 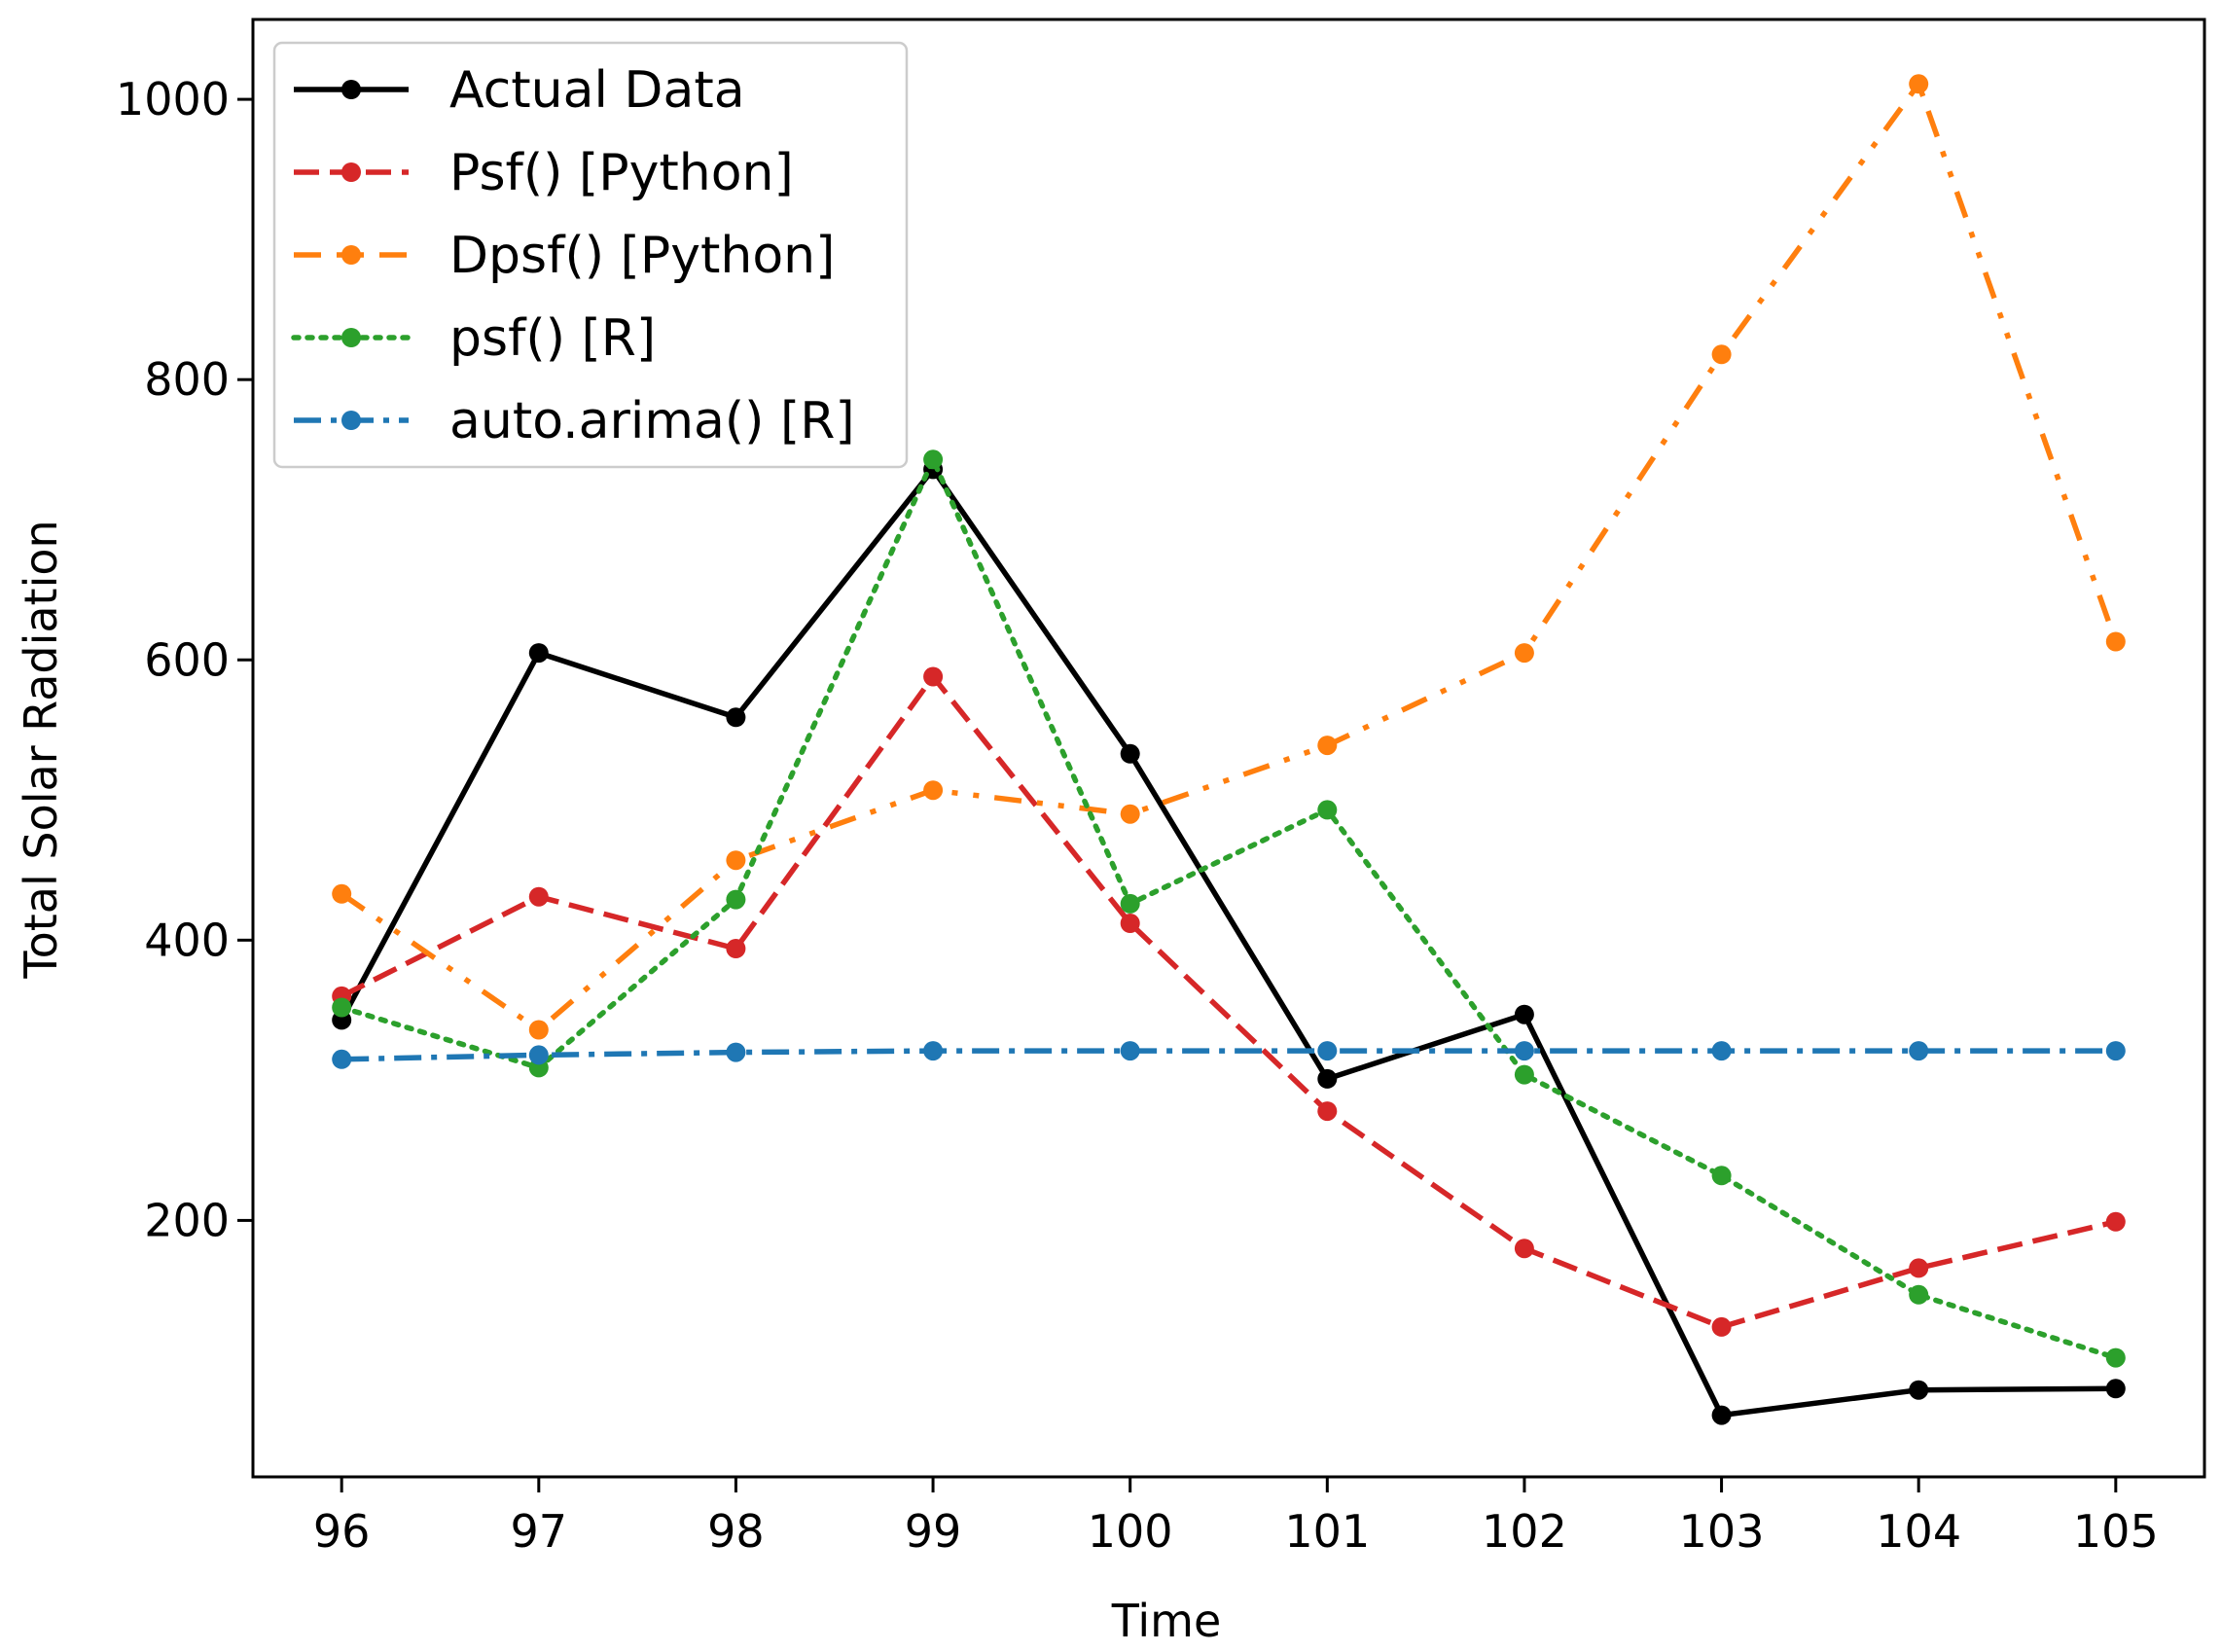 What do you see at coordinates (1166, 1621) in the screenshot?
I see `x-axis-label: Time` at bounding box center [1166, 1621].